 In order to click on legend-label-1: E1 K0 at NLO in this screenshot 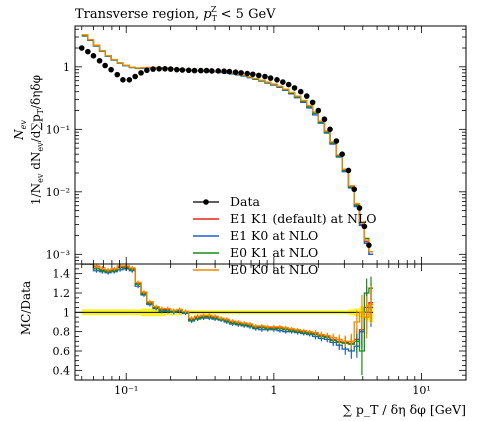, I will do `click(274, 235)`.